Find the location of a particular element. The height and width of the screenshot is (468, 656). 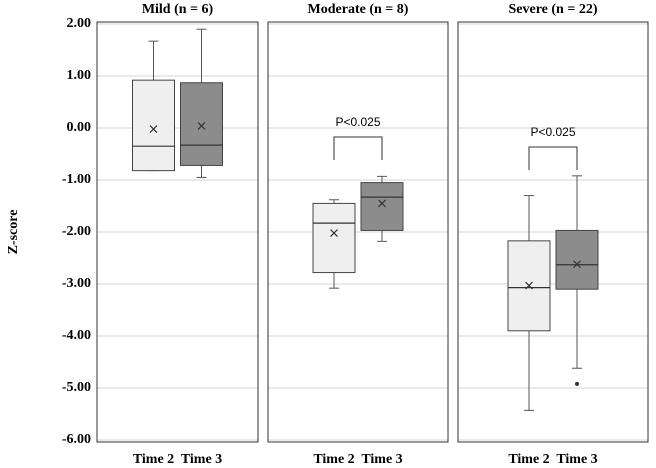

y-tick-label: 2.00 is located at coordinates (79, 23).